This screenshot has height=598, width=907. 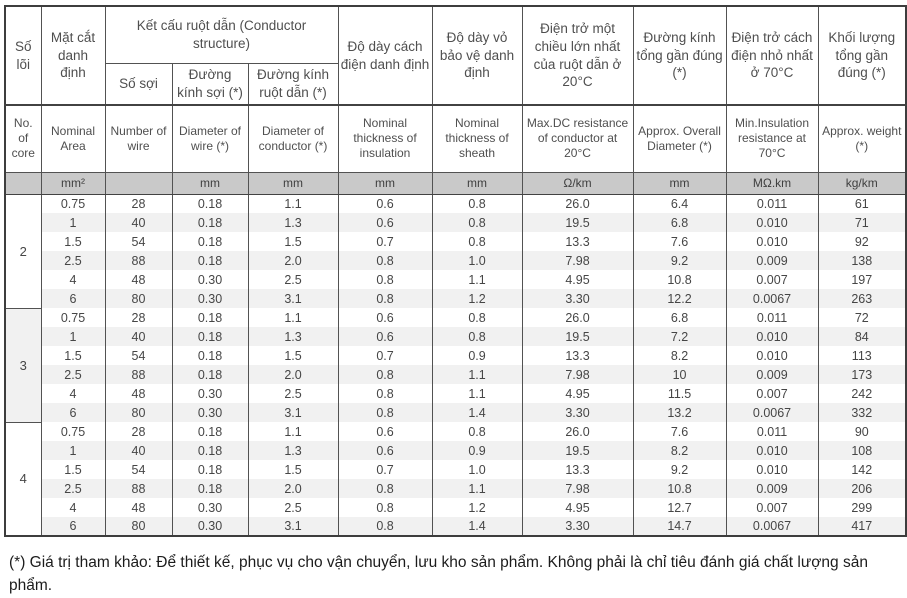 I want to click on header-overall-diameter-en: Approx. Overall Diameter (*), so click(x=679, y=138).